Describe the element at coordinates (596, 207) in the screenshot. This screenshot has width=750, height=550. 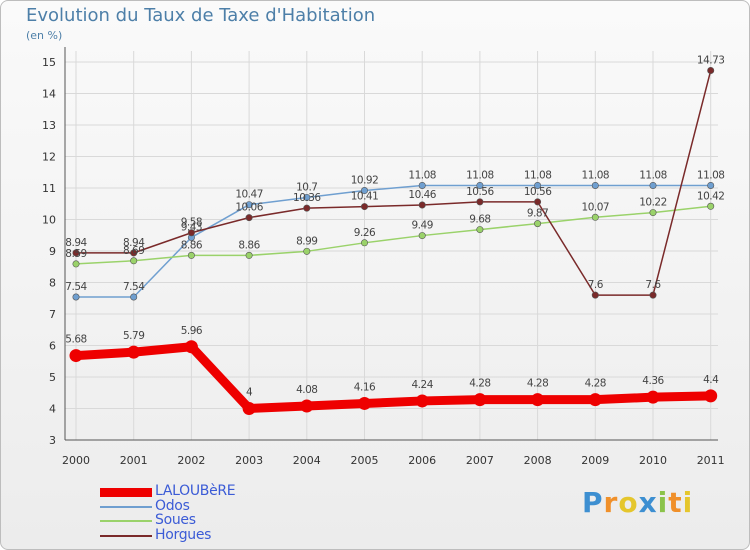
I see `data-label: 10.07` at that location.